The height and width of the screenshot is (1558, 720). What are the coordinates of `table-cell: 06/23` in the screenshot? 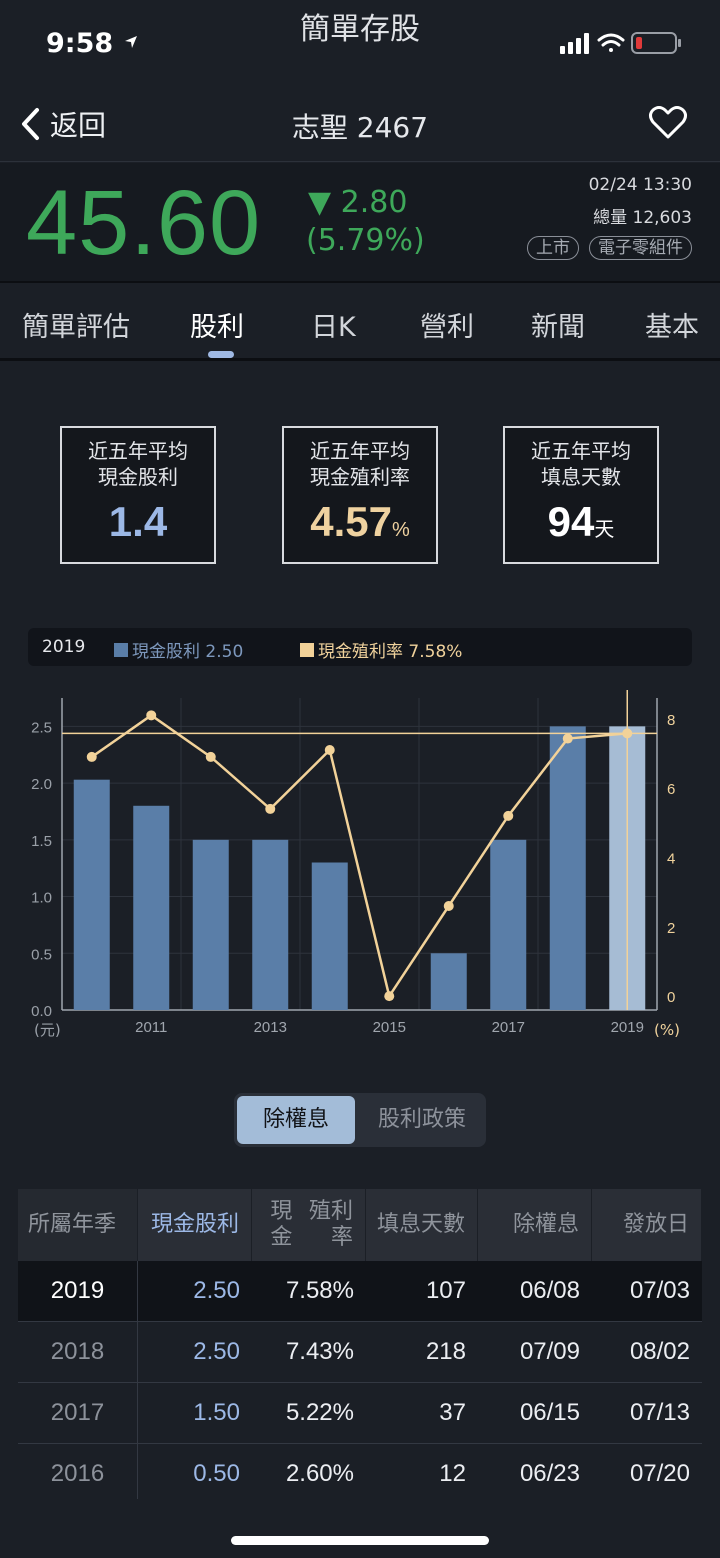 It's located at (549, 1473).